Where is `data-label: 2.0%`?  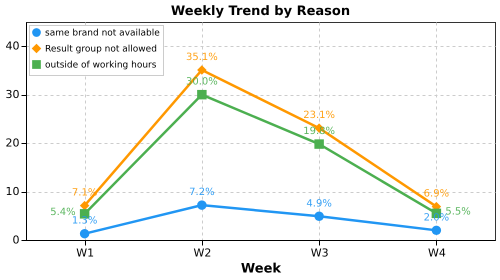
data-label: 2.0% is located at coordinates (437, 218).